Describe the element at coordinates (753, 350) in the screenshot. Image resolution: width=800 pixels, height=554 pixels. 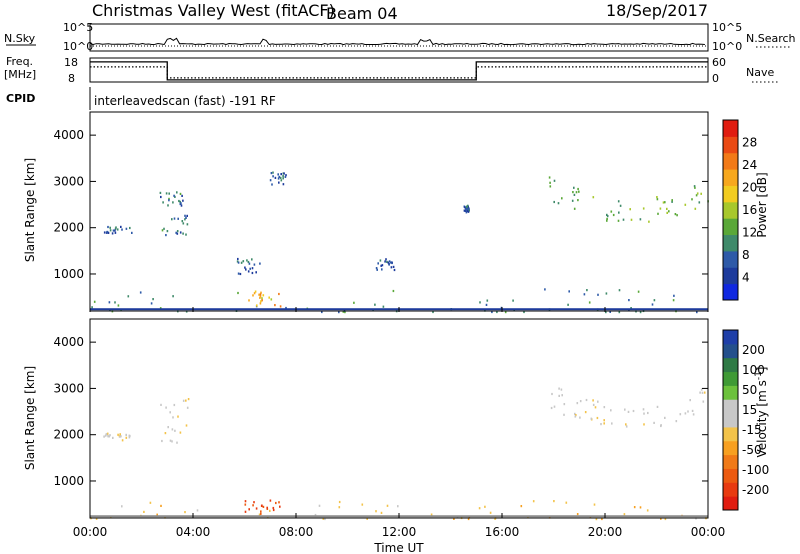
I see `colorbar-tick-label: 200` at that location.